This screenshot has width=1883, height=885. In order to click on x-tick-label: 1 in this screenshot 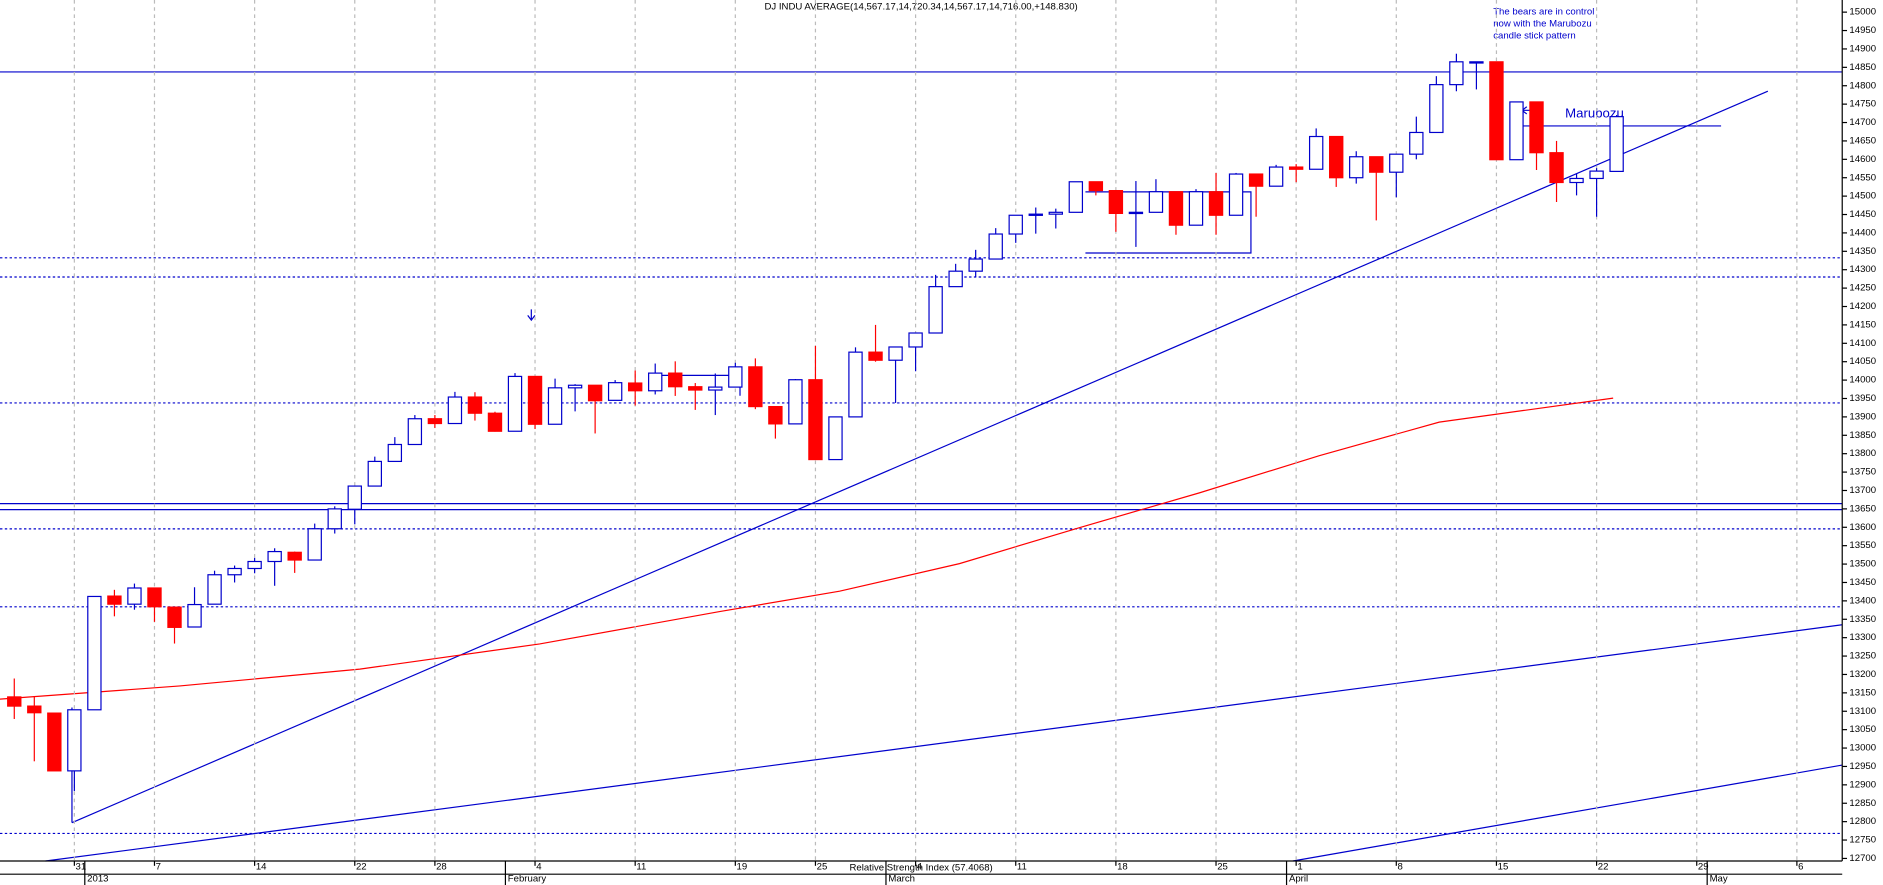, I will do `click(1299, 867)`.